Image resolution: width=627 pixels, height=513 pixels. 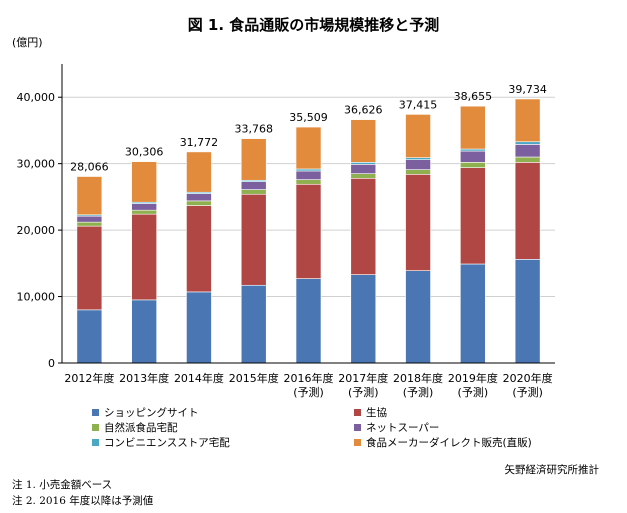 What do you see at coordinates (36, 230) in the screenshot?
I see `y-tick-label: 20,000` at bounding box center [36, 230].